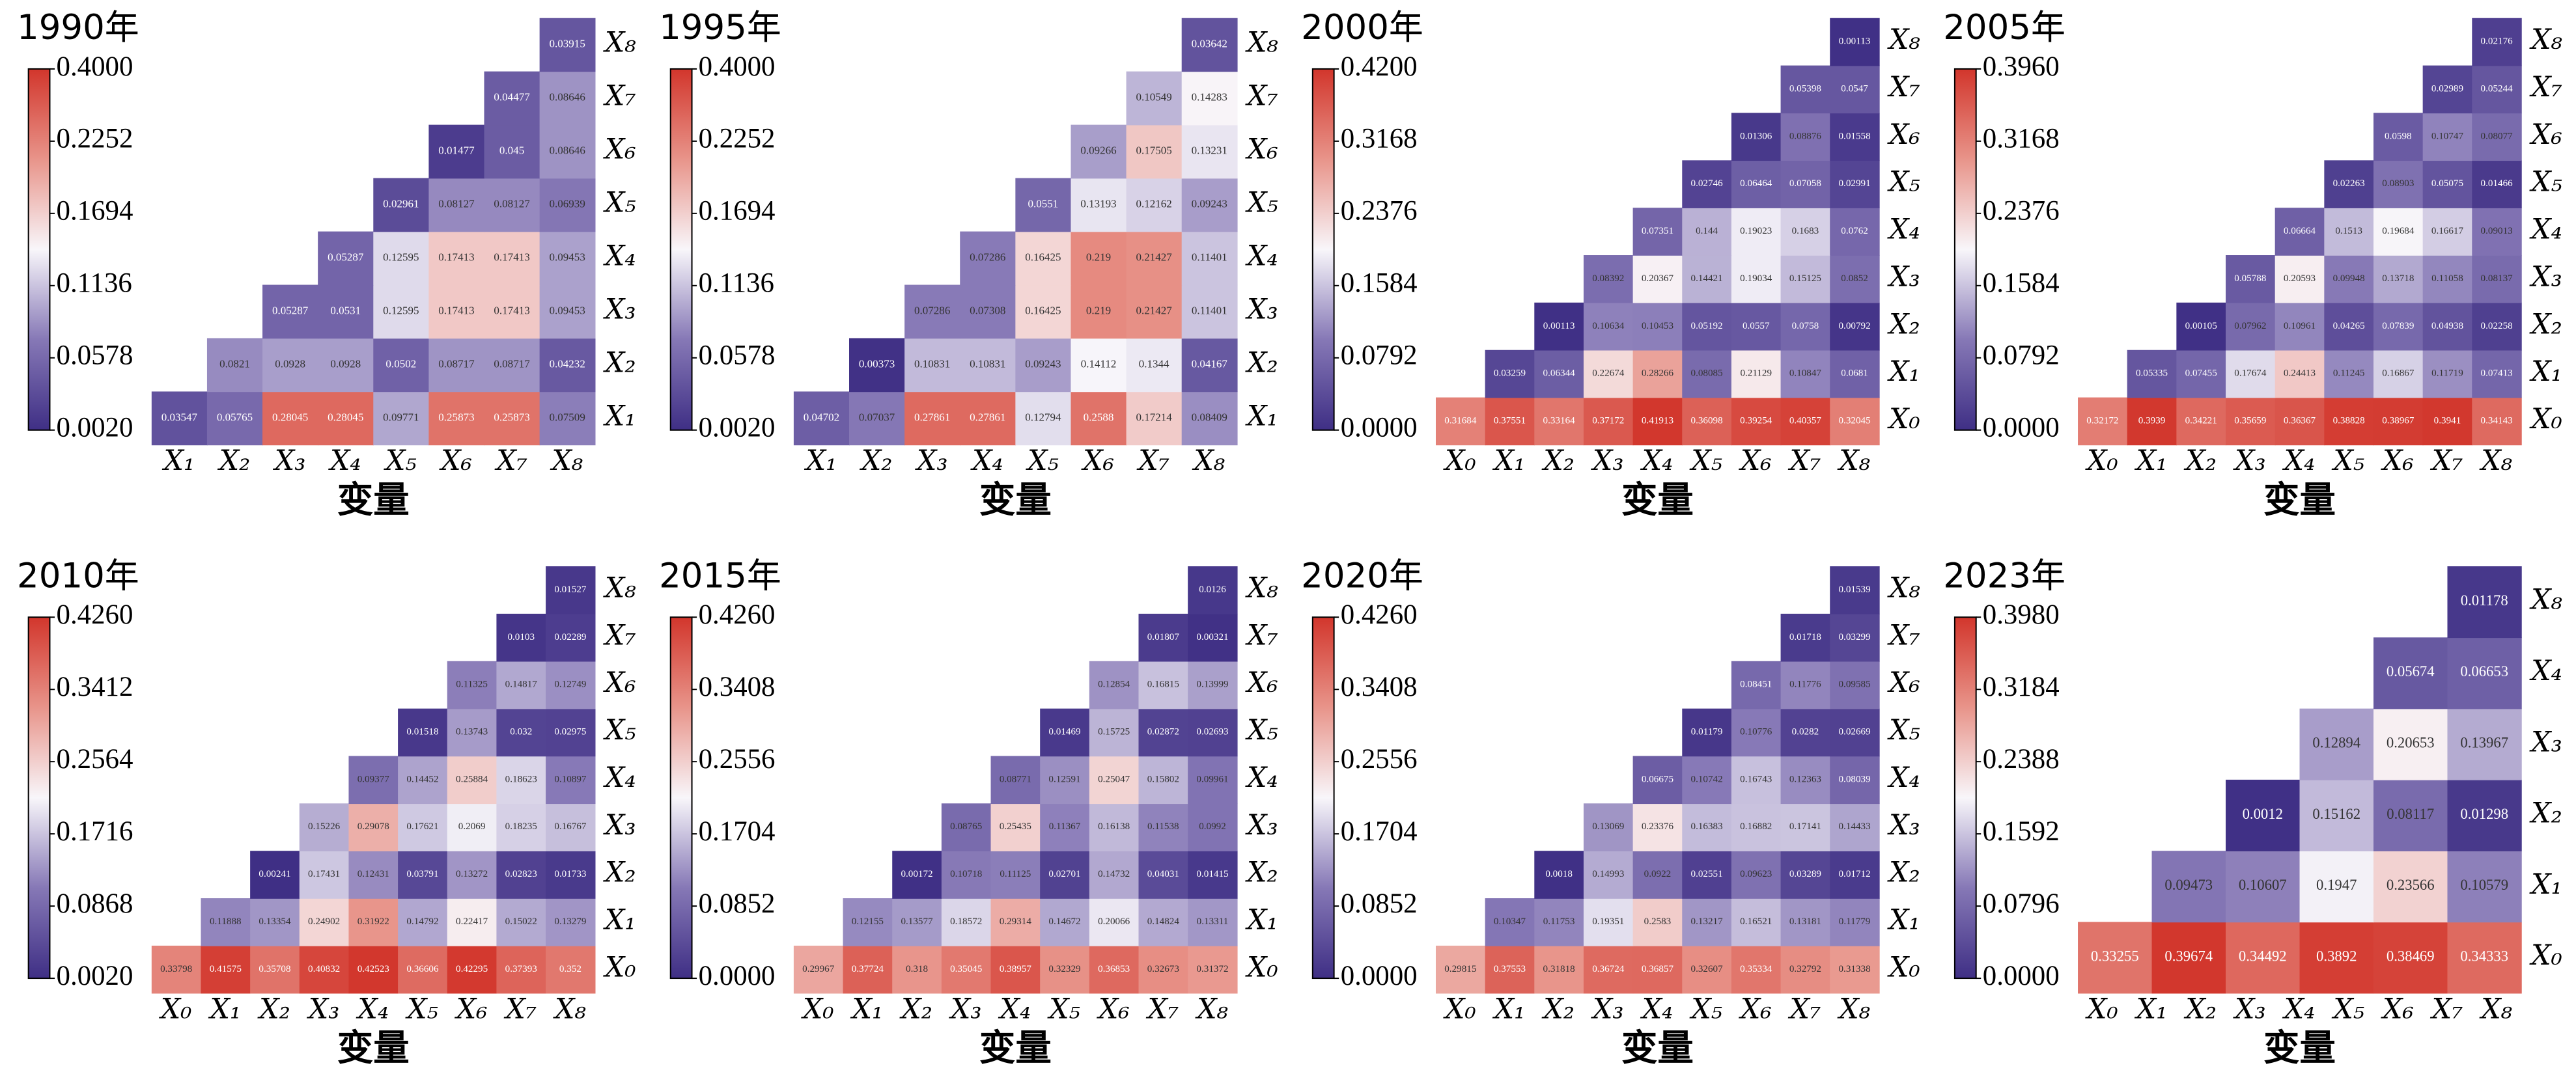 The width and height of the screenshot is (2576, 1085). Describe the element at coordinates (738, 759) in the screenshot. I see `colorbar-tick-label: 0.2556` at that location.